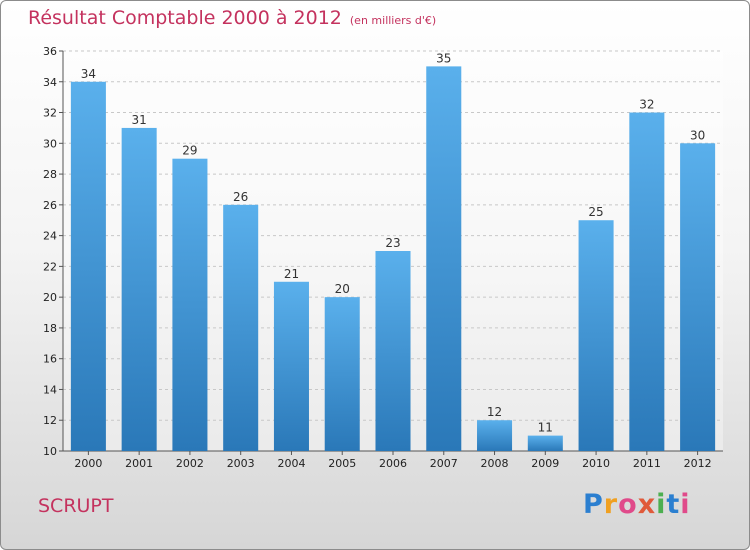 This screenshot has width=750, height=550. Describe the element at coordinates (139, 463) in the screenshot. I see `x-tick-label-2001: 2001` at that location.